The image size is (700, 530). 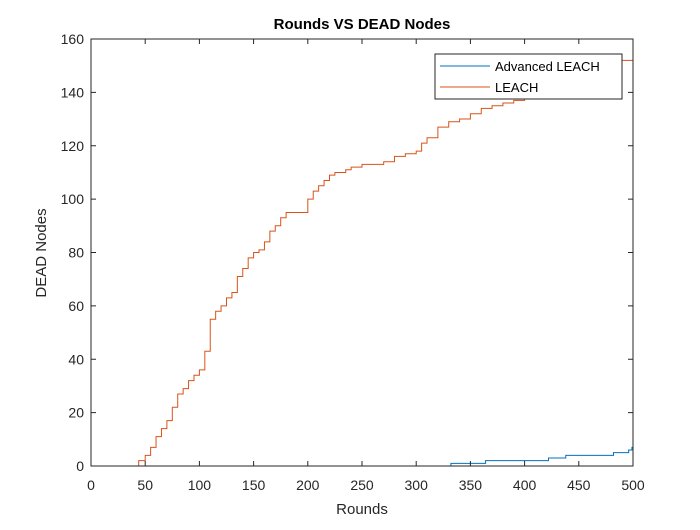 What do you see at coordinates (76, 306) in the screenshot?
I see `y-tick-label: 60` at bounding box center [76, 306].